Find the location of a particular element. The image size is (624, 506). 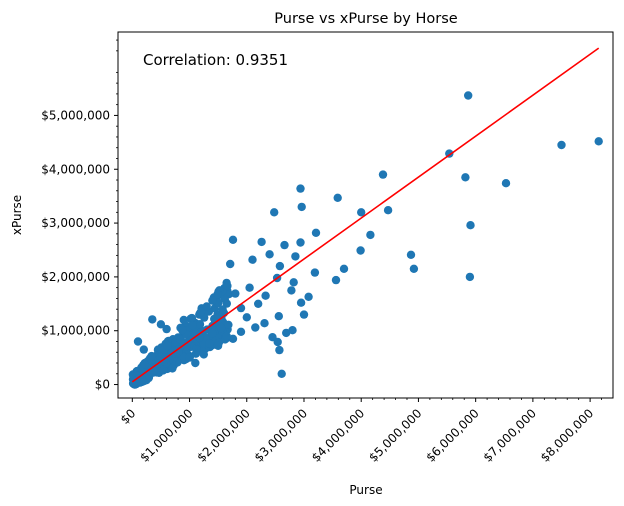

x-axis-title: Purse is located at coordinates (365, 490).